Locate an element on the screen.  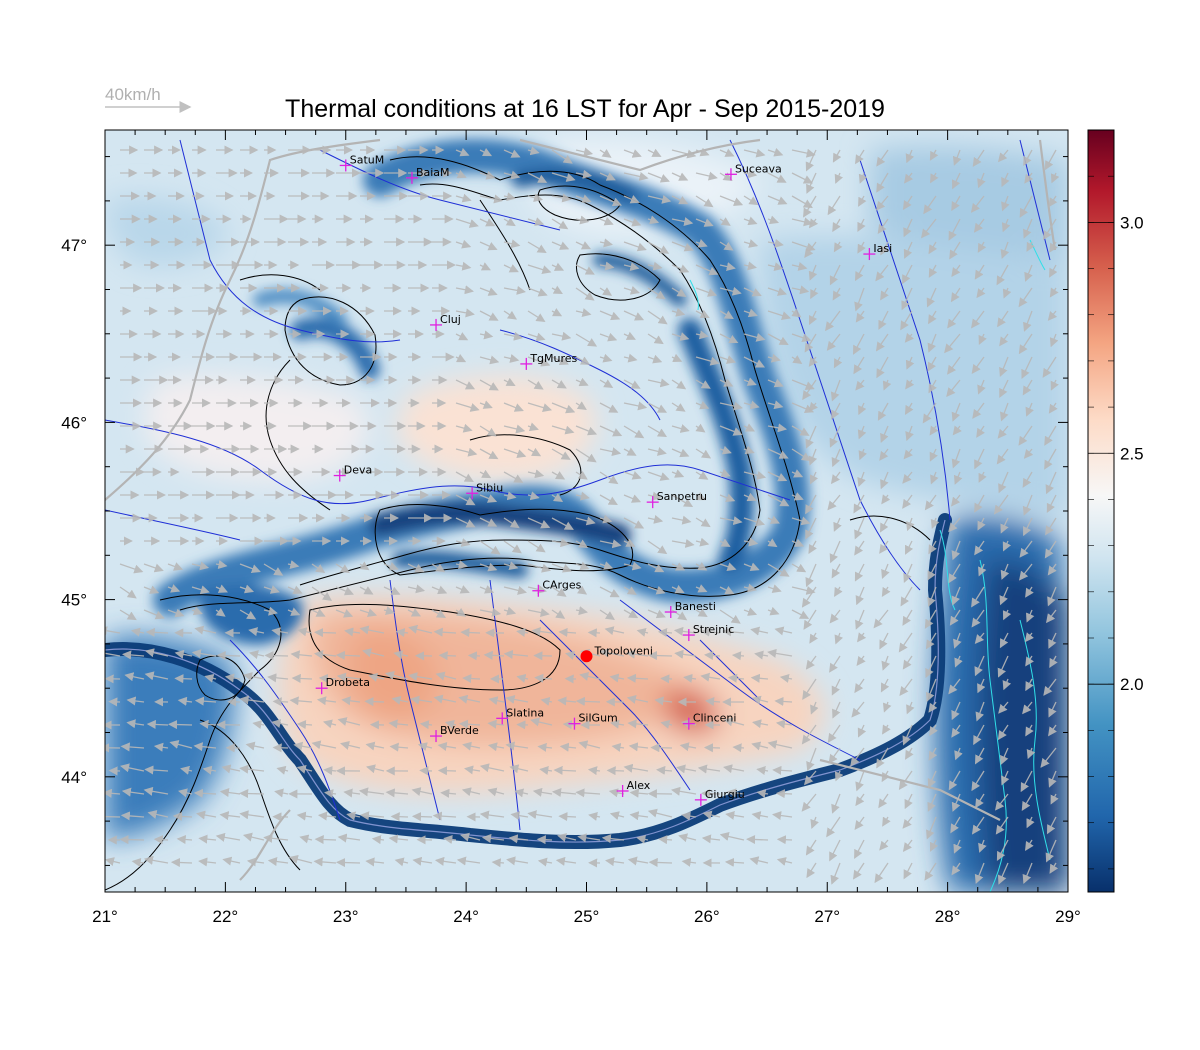
location-label: Slatina is located at coordinates (525, 712).